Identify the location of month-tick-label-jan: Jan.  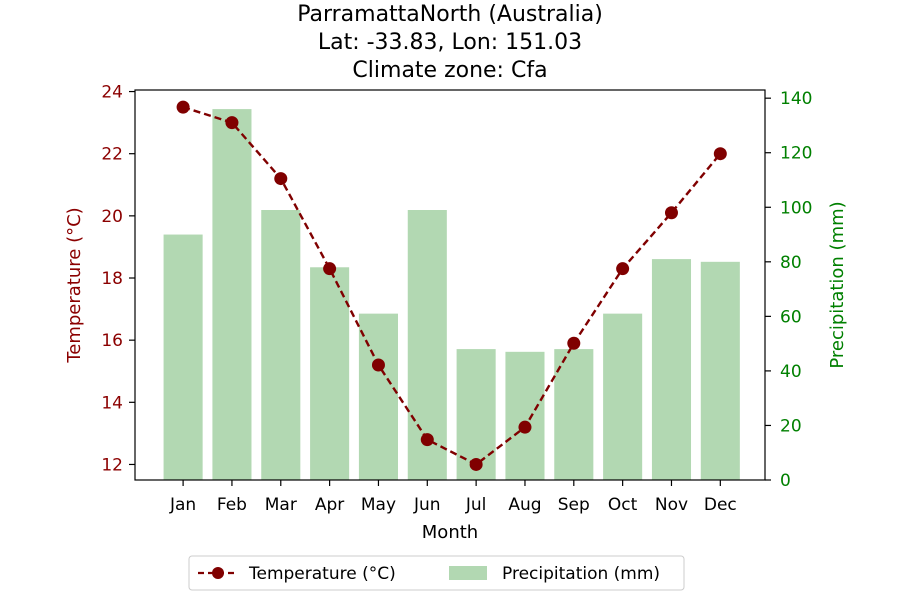
(182, 505).